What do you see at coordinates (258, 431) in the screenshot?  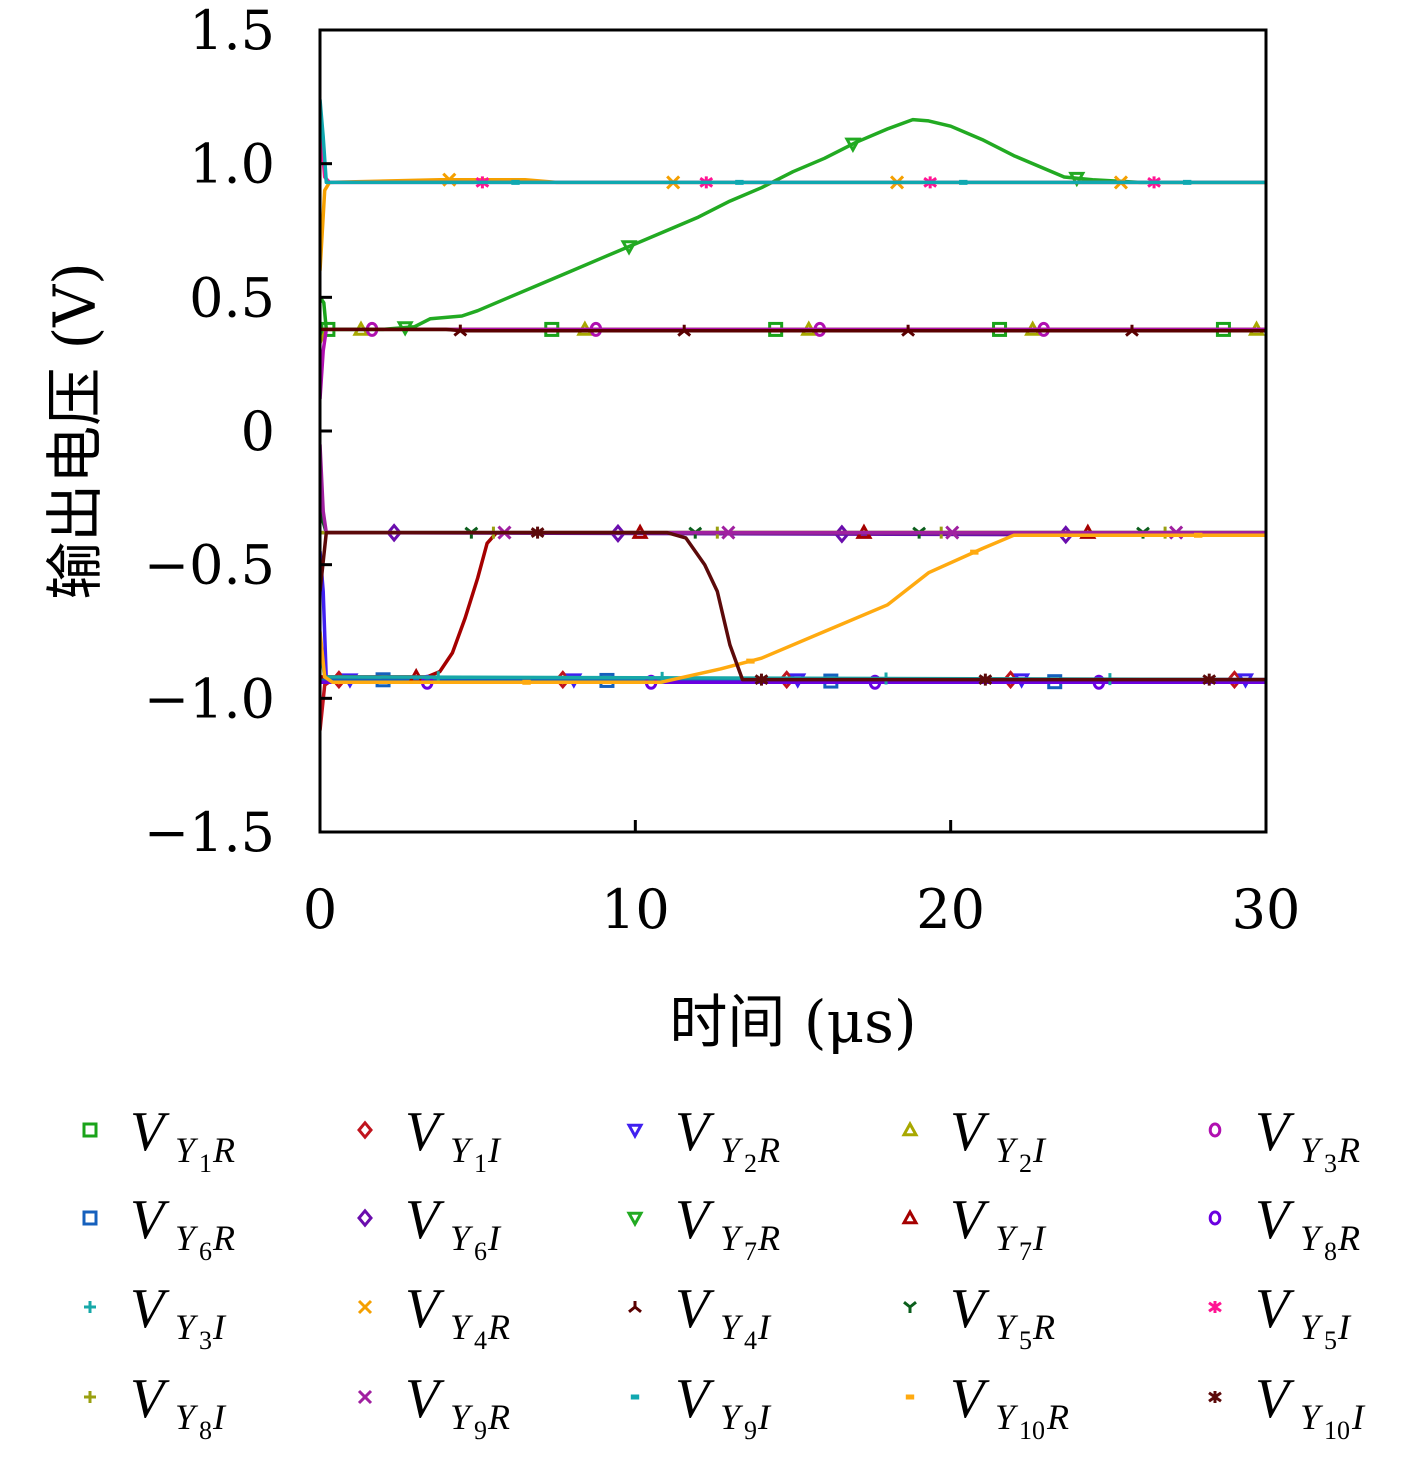 I see `y-tick-label: 0` at bounding box center [258, 431].